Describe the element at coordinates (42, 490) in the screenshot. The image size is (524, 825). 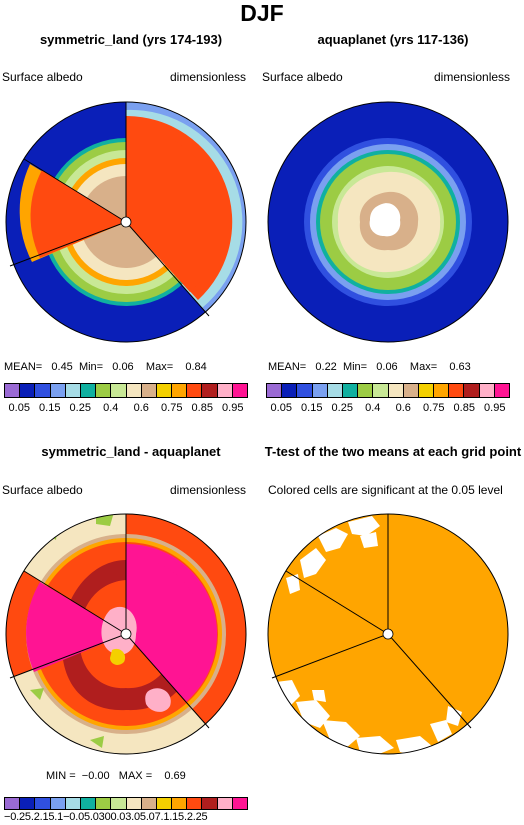
I see `panel-3-variable-label: Surface albedo` at that location.